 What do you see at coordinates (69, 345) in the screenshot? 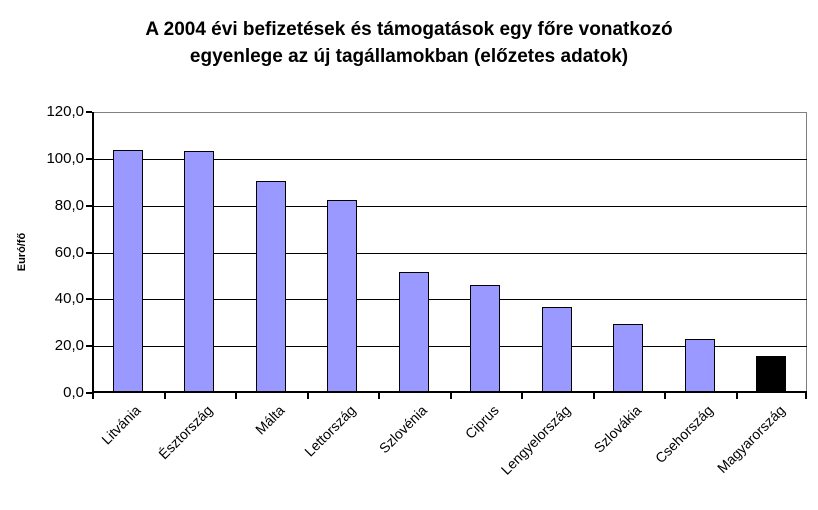
I see `y-tick-label: 20,0` at bounding box center [69, 345].